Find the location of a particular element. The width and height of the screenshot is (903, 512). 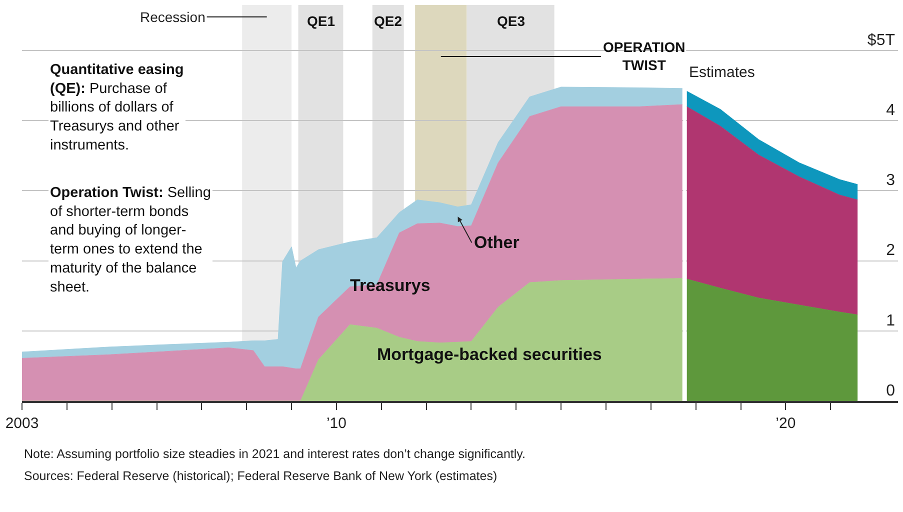

annotation: Operation Twist: Selling of shorter-term bonds and buying of longer-term ones to extend the maturity of the balance sheet. is located at coordinates (130, 240).